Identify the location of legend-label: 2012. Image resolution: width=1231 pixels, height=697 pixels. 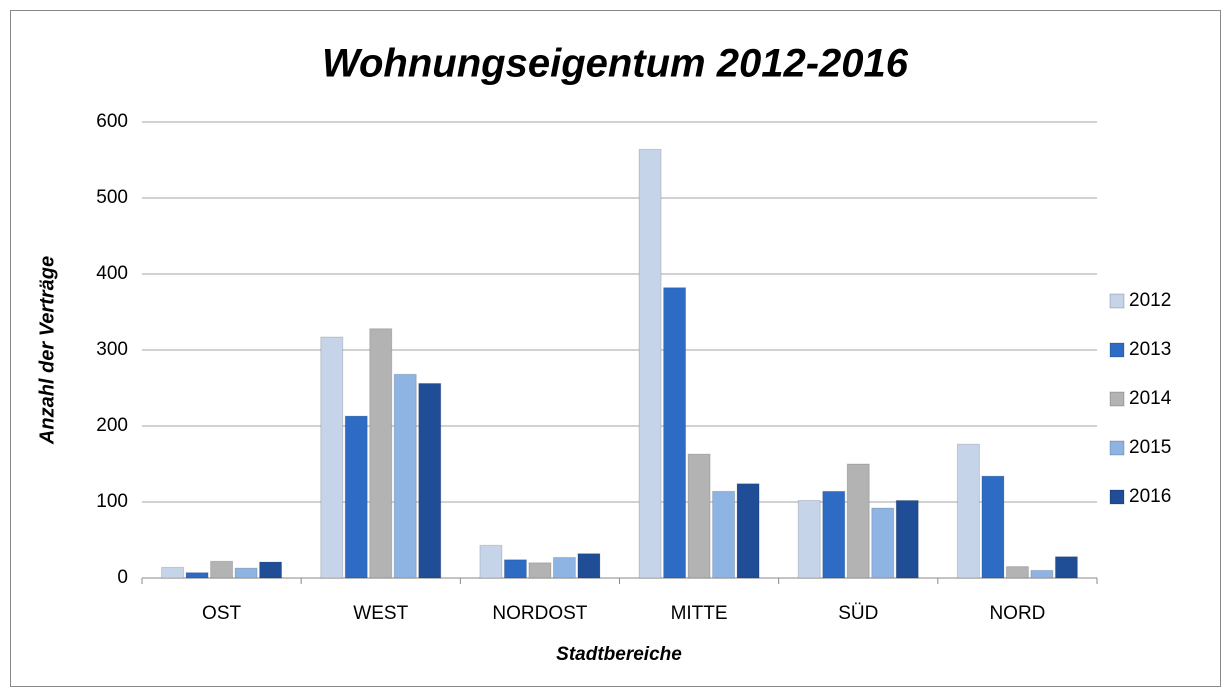
(1150, 300).